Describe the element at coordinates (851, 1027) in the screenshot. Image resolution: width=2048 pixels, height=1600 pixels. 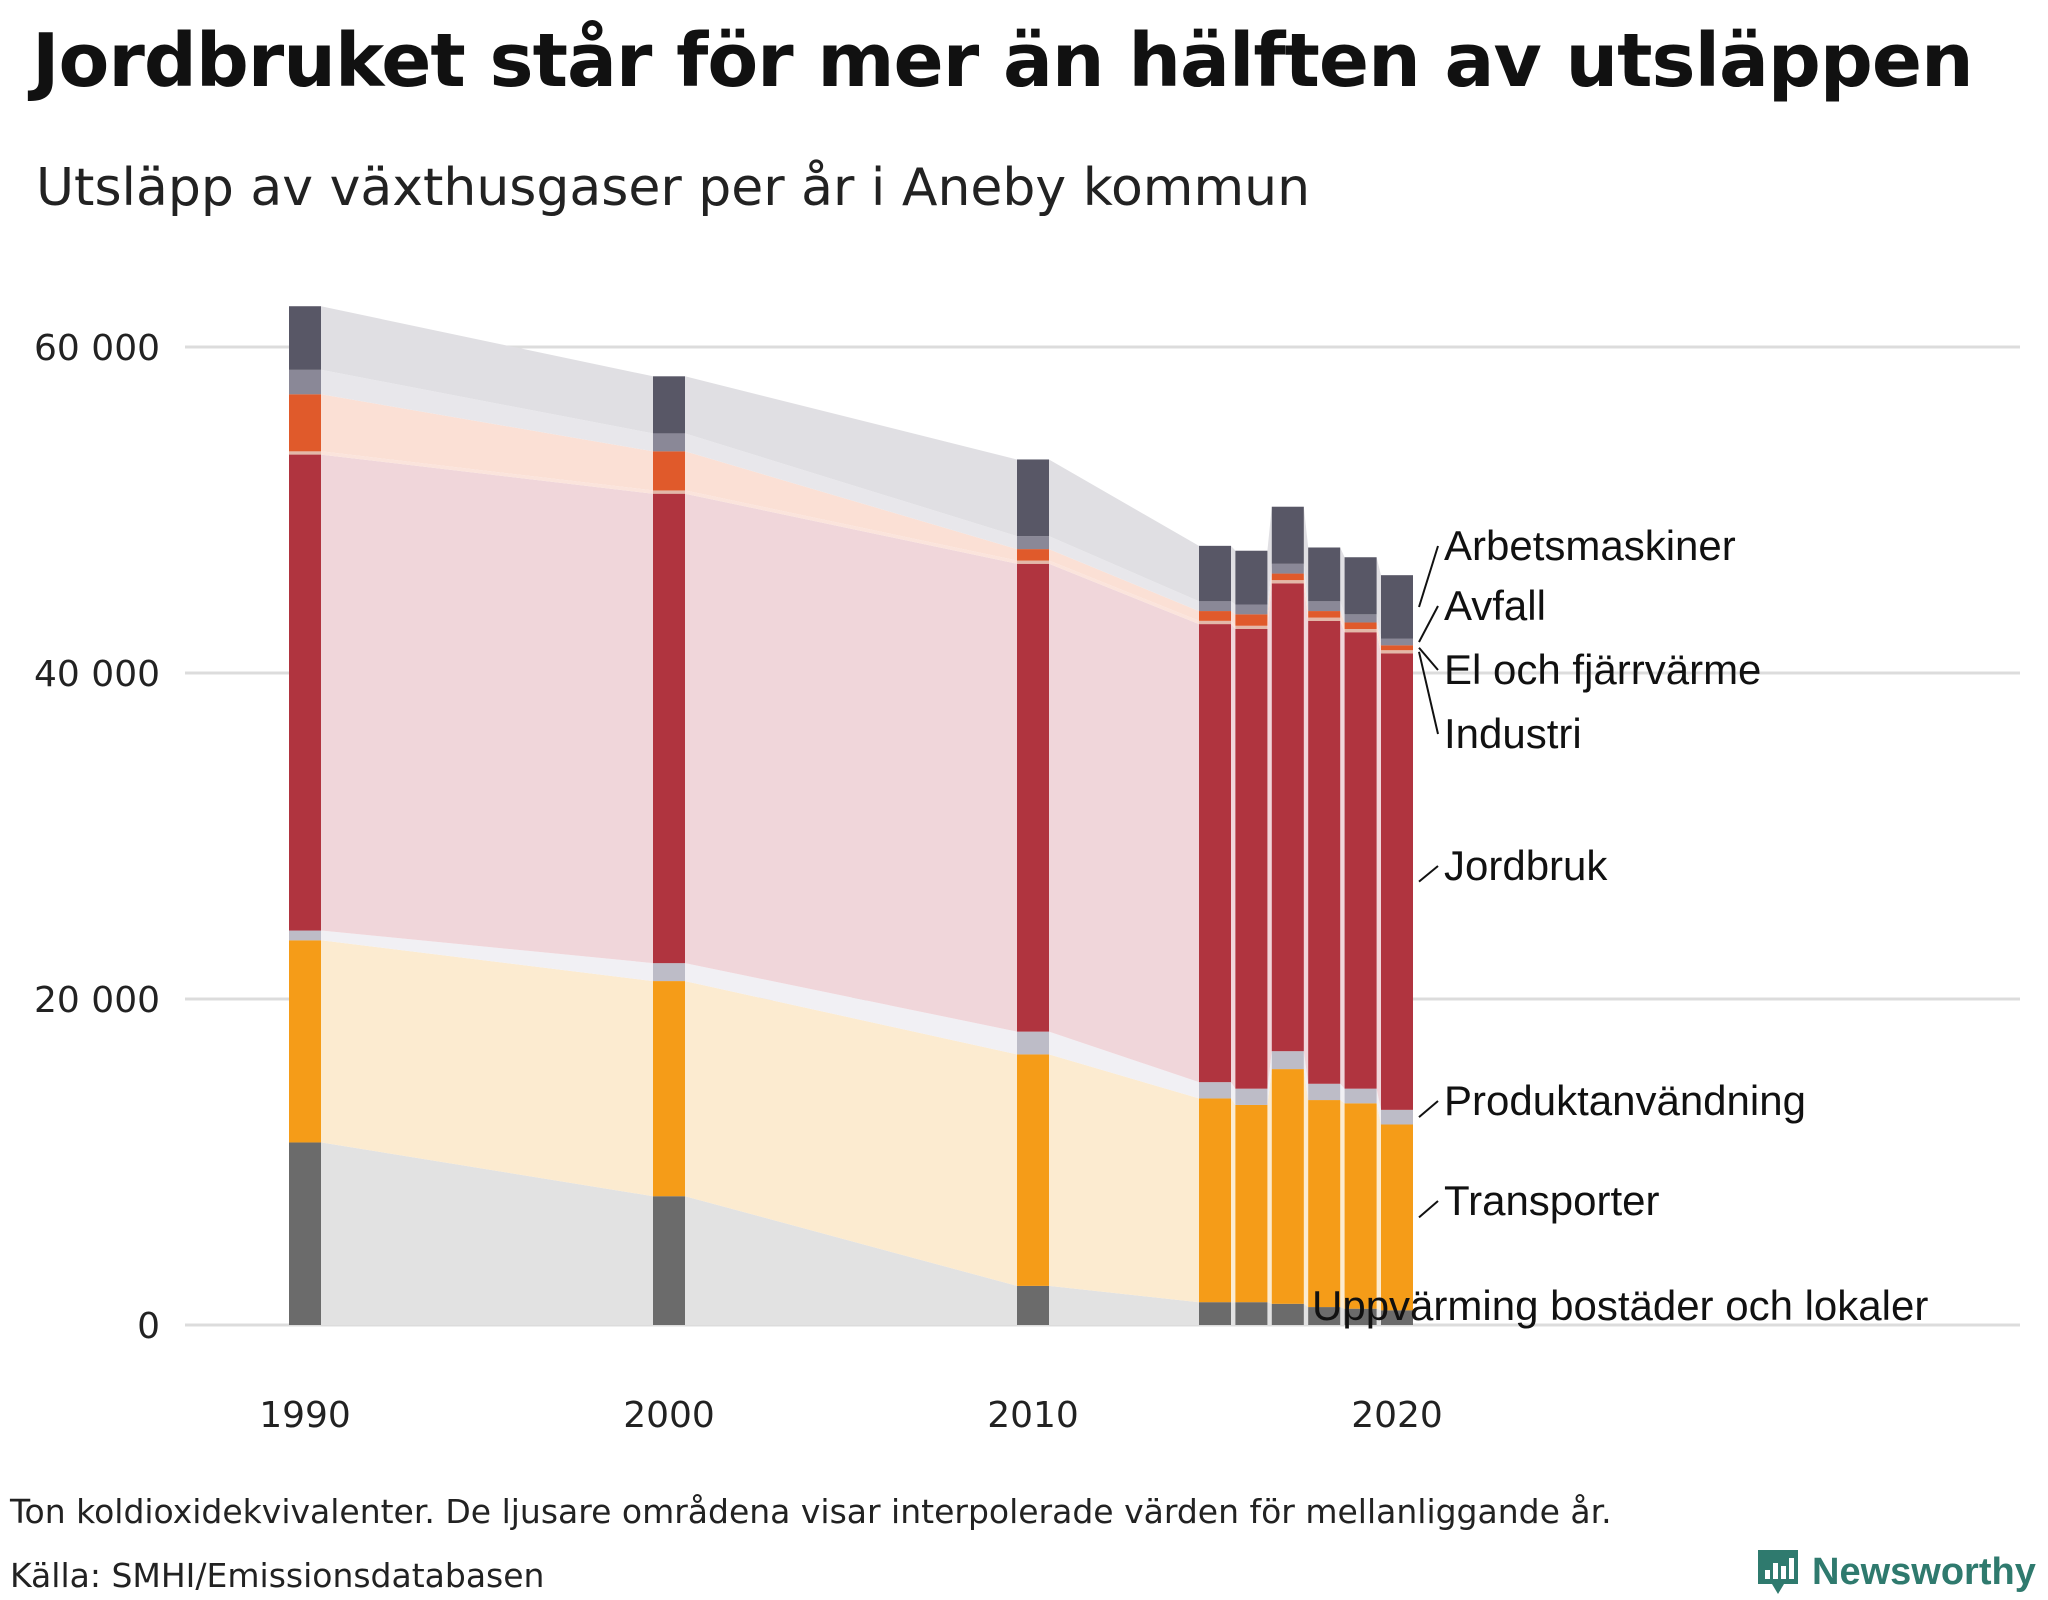
I see `area-produktanvändning` at that location.